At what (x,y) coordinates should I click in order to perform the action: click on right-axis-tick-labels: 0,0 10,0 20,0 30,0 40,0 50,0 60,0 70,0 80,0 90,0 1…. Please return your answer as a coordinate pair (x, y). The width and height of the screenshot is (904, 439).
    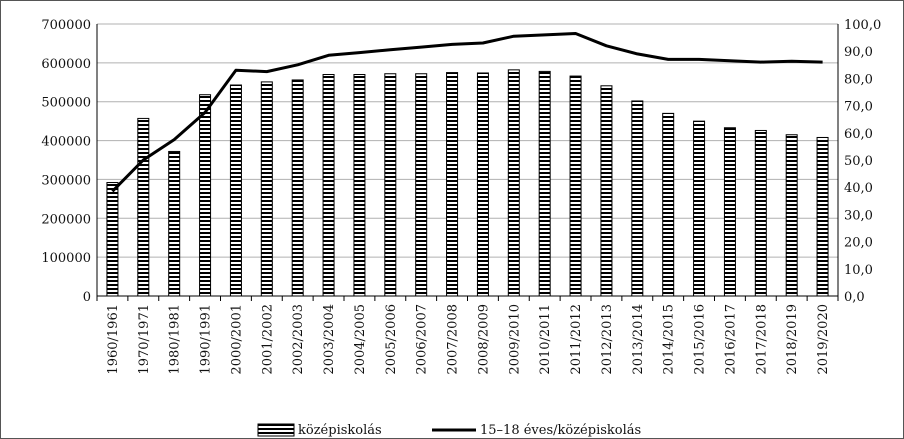
    Looking at the image, I should click on (862, 161).